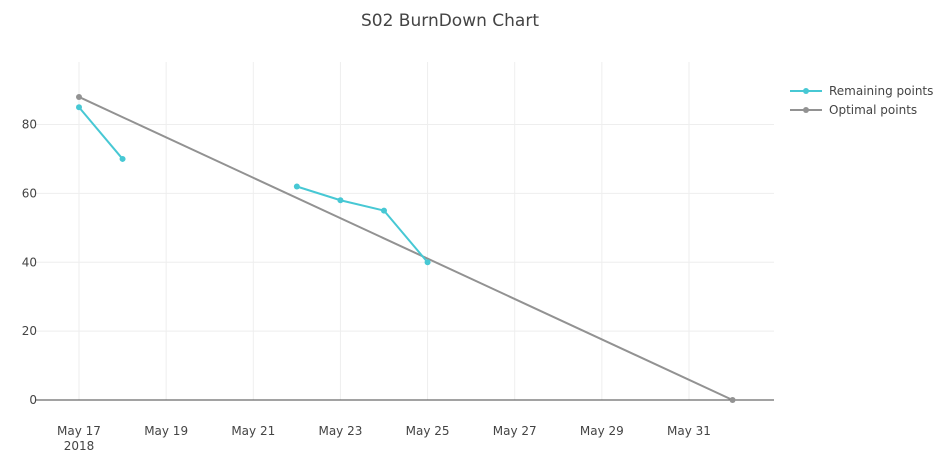  Describe the element at coordinates (881, 91) in the screenshot. I see `legend-label: Remaining points` at that location.